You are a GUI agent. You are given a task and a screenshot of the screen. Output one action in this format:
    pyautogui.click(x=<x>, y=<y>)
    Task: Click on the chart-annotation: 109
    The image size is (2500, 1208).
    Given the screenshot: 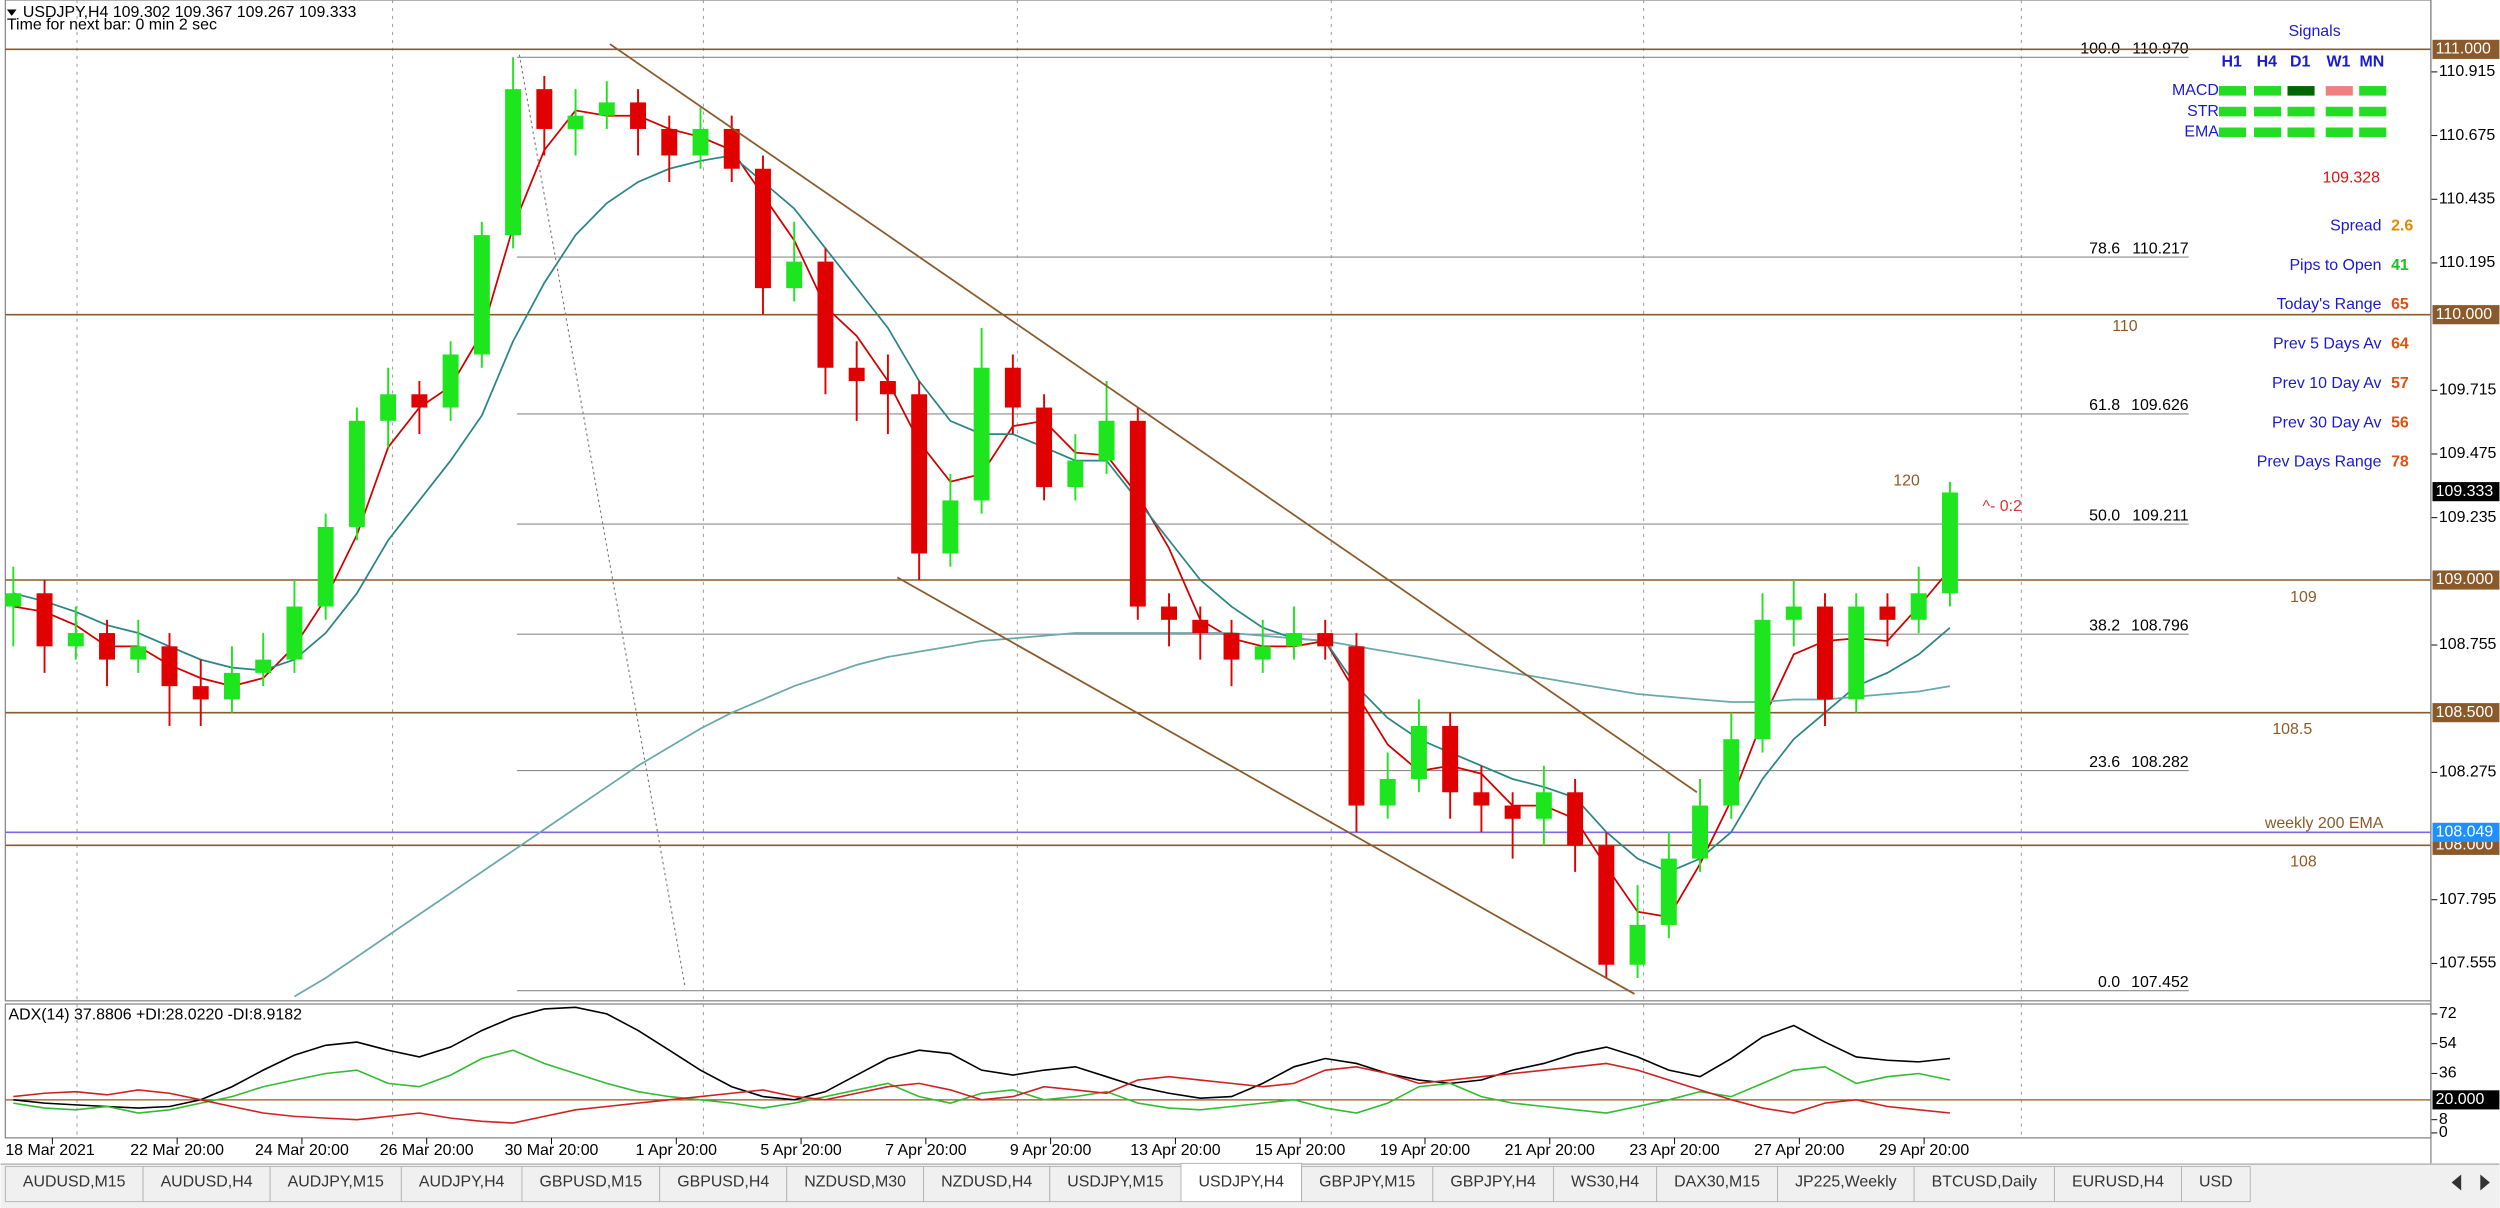 What is the action you would take?
    pyautogui.click(x=2303, y=597)
    